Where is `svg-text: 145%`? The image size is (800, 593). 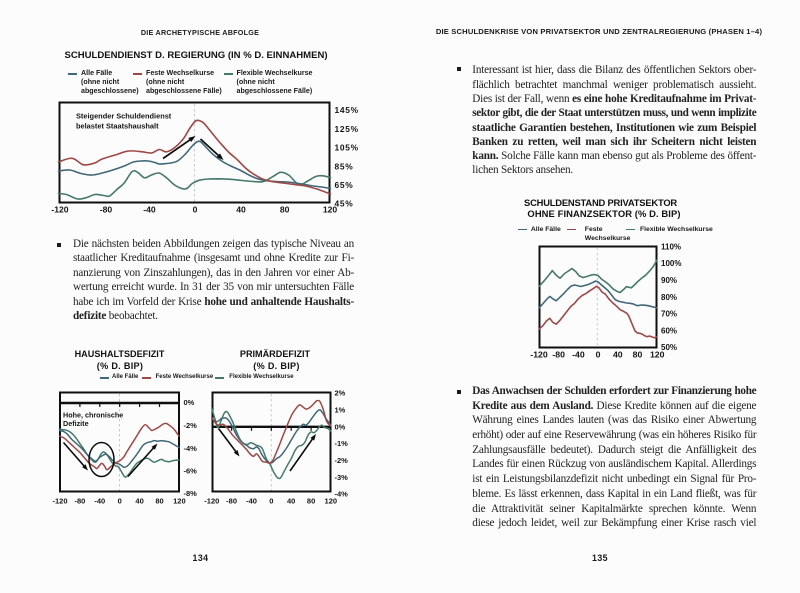
svg-text: 145% is located at coordinates (347, 110).